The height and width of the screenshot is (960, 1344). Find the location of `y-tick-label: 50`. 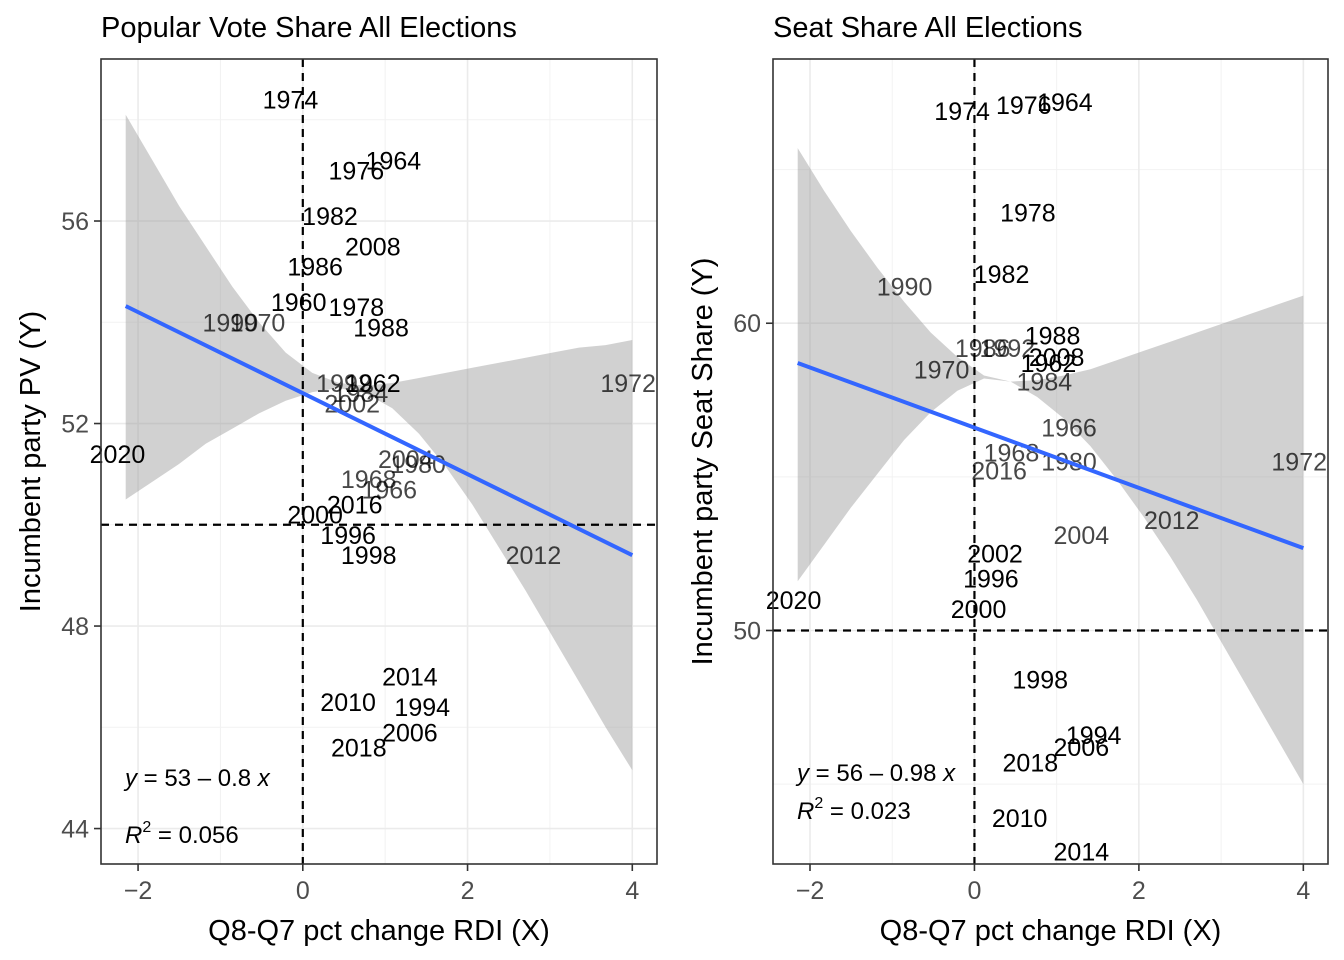

y-tick-label: 50 is located at coordinates (747, 631).